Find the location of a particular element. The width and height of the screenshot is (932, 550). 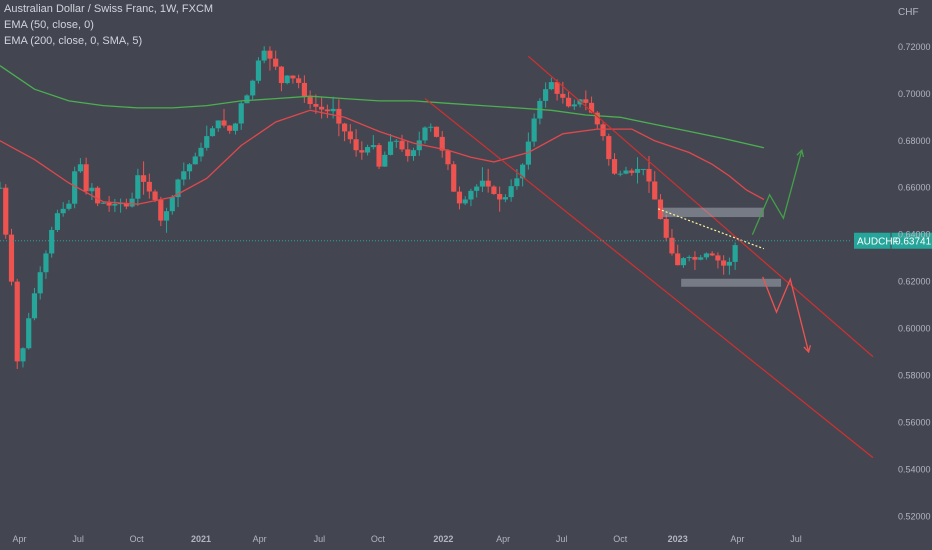

y-tick-label: 0.62000 is located at coordinates (914, 282).